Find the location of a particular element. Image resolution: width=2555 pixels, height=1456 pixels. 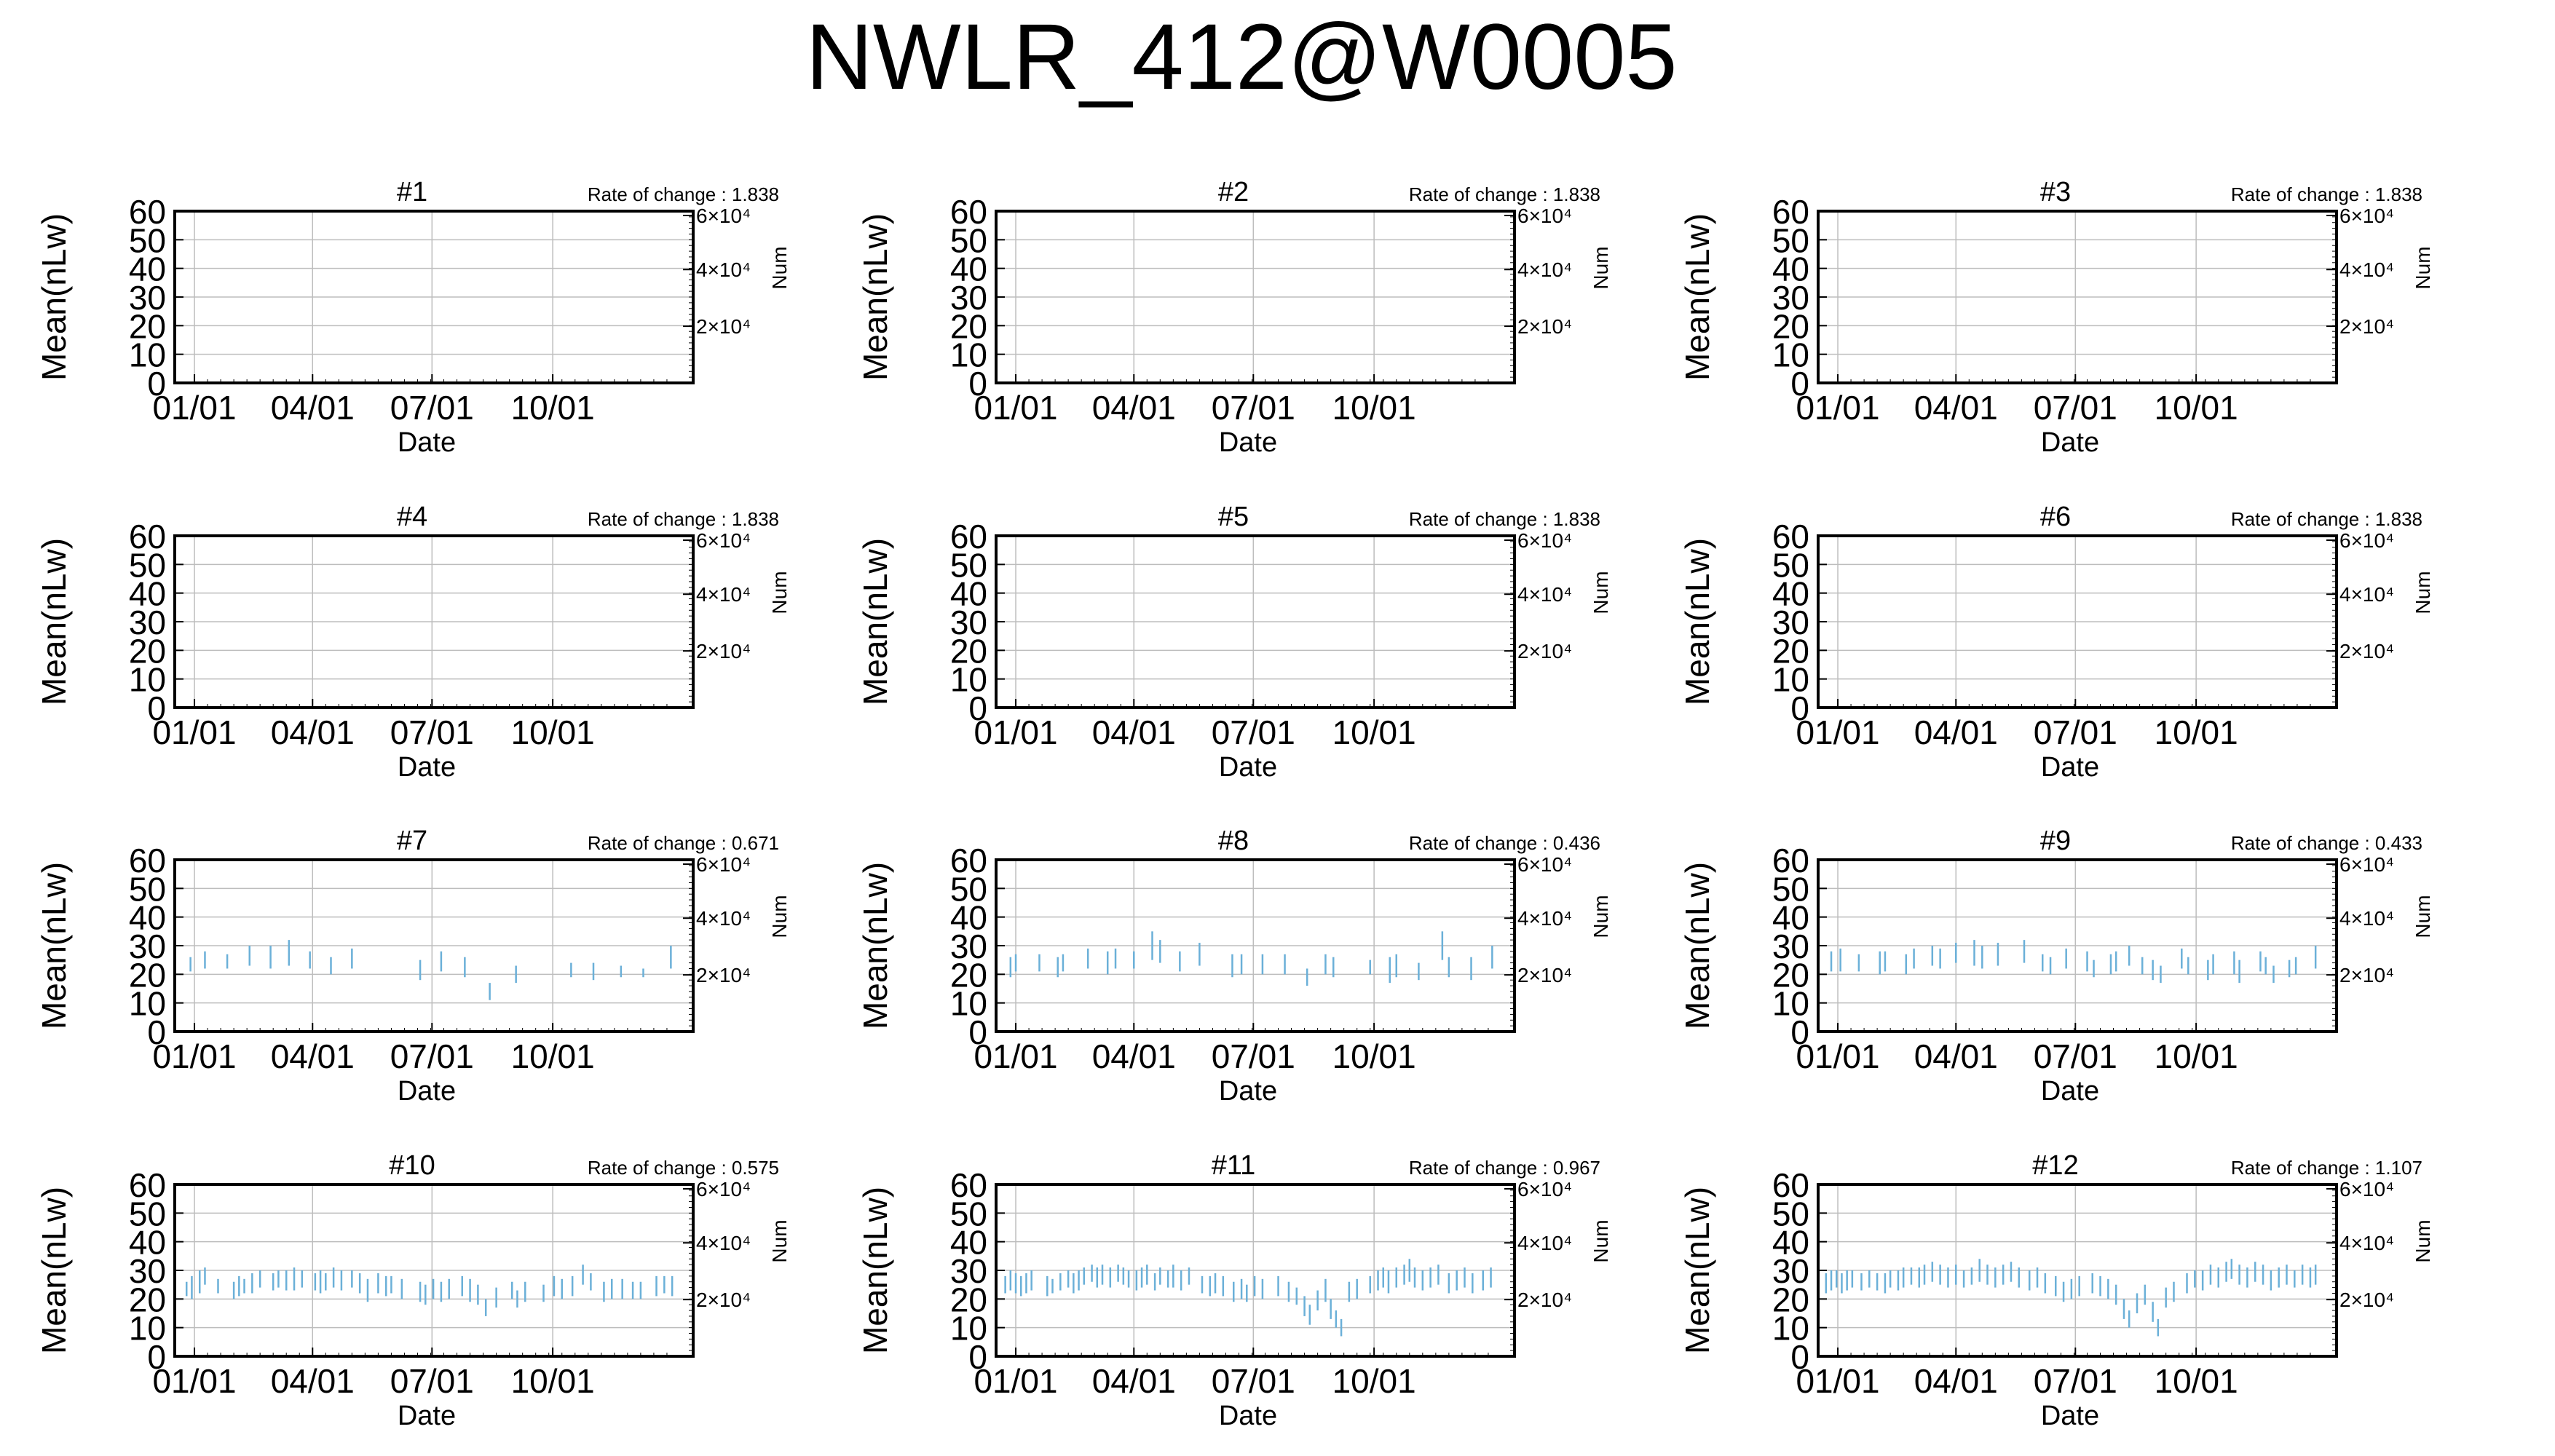

panel-title: #8 is located at coordinates (1233, 841).